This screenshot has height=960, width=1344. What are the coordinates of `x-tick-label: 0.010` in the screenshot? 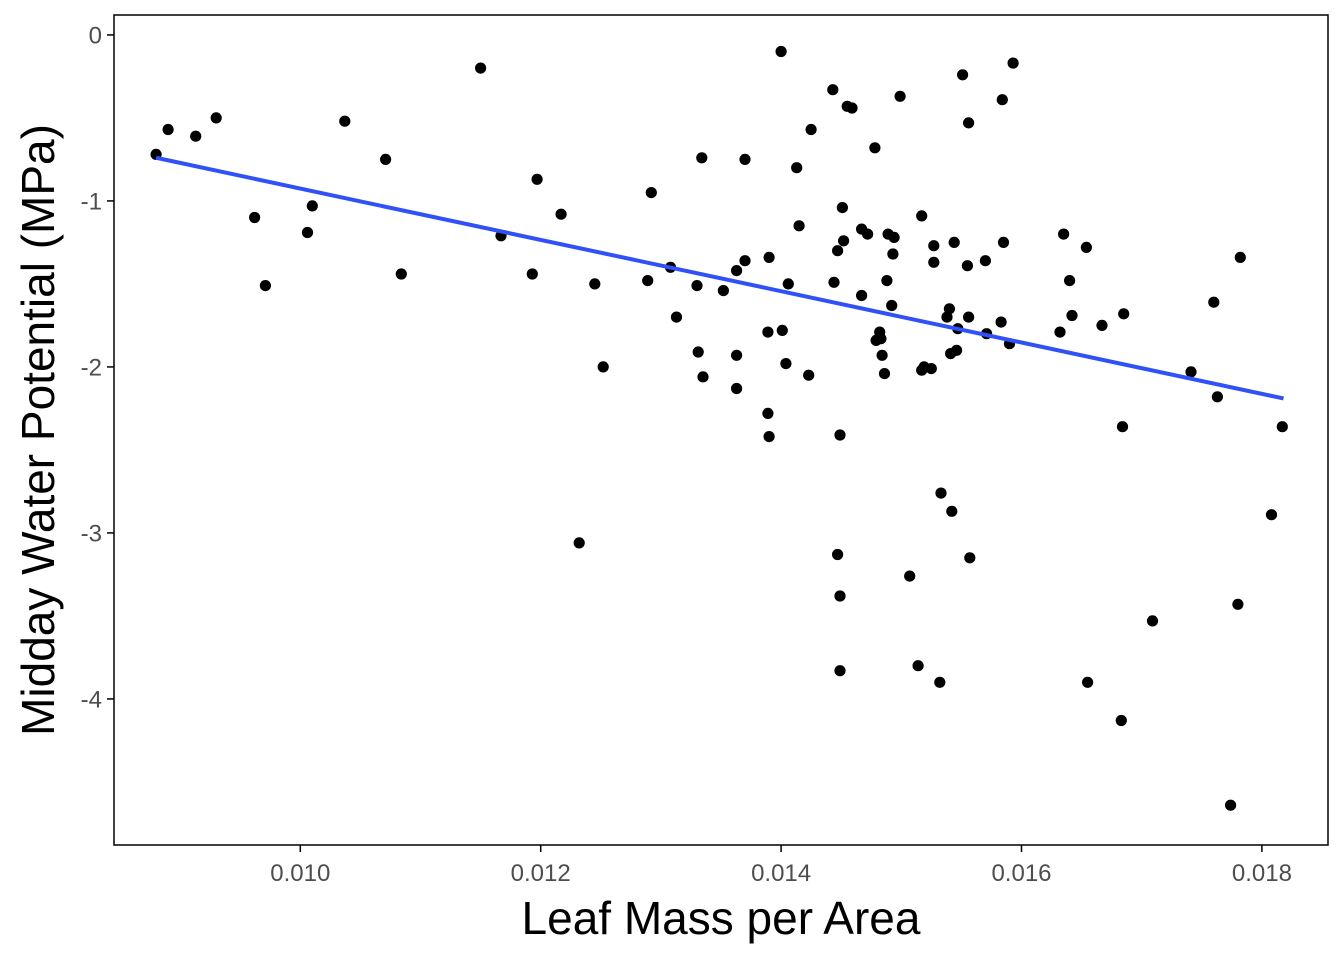 It's located at (300, 873).